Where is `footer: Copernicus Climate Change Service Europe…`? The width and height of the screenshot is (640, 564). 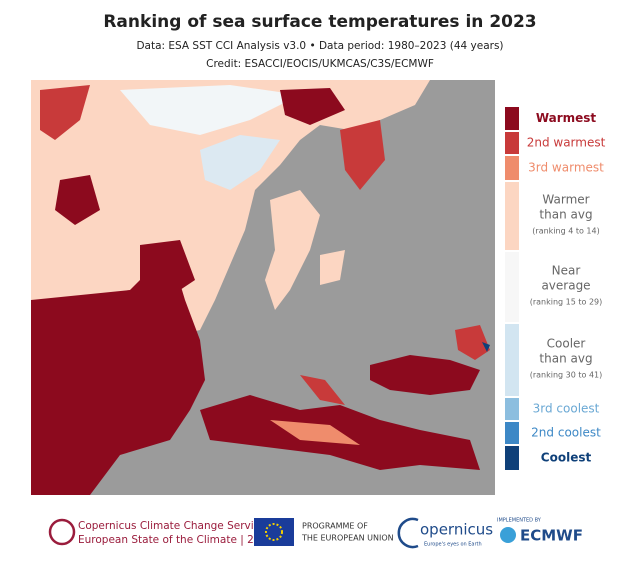
footer: Copernicus Climate Change Service Europe… is located at coordinates (315, 533).